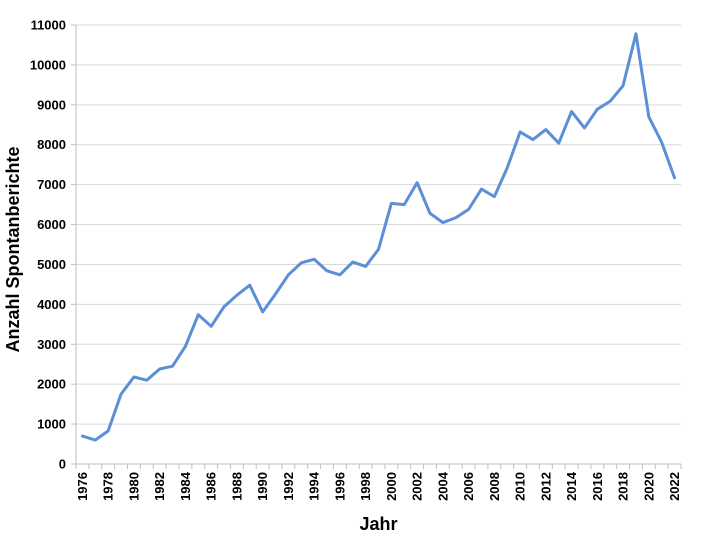 The width and height of the screenshot is (727, 545). I want to click on x-tick-label: 1986, so click(211, 486).